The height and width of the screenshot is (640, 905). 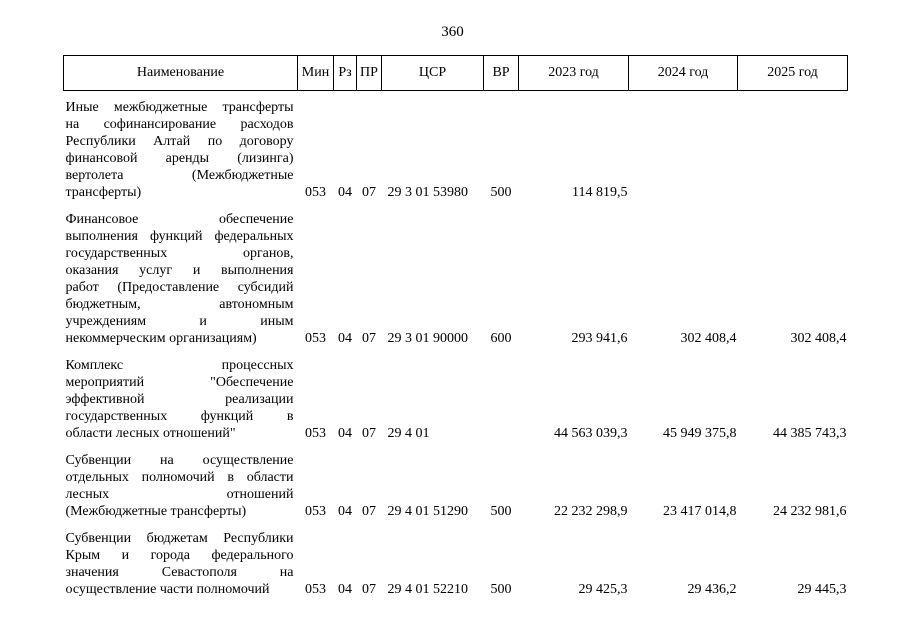 What do you see at coordinates (179, 555) in the screenshot?
I see `name-line: Крым и города федерального` at bounding box center [179, 555].